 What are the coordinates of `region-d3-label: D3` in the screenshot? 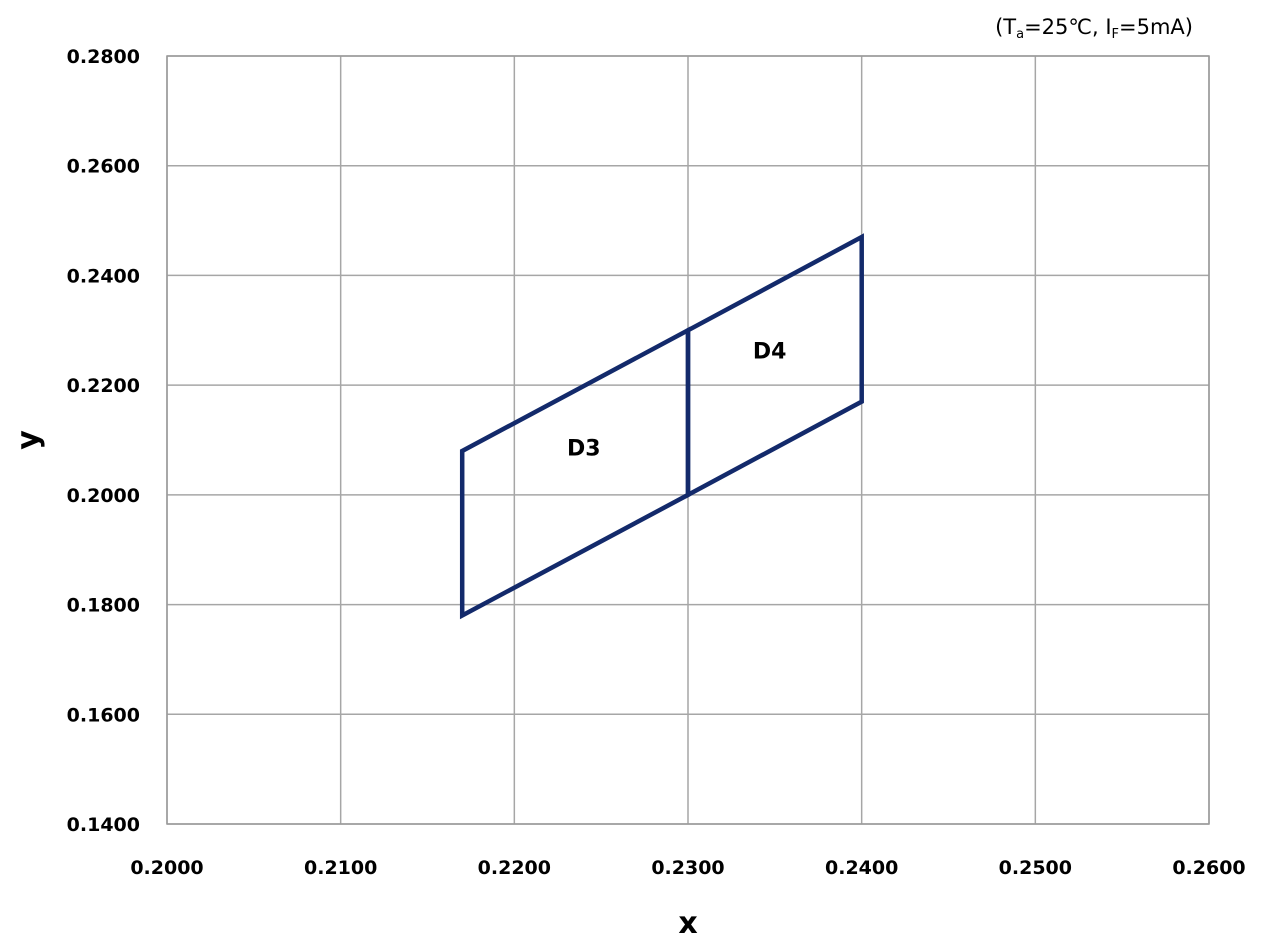 It's located at (584, 448).